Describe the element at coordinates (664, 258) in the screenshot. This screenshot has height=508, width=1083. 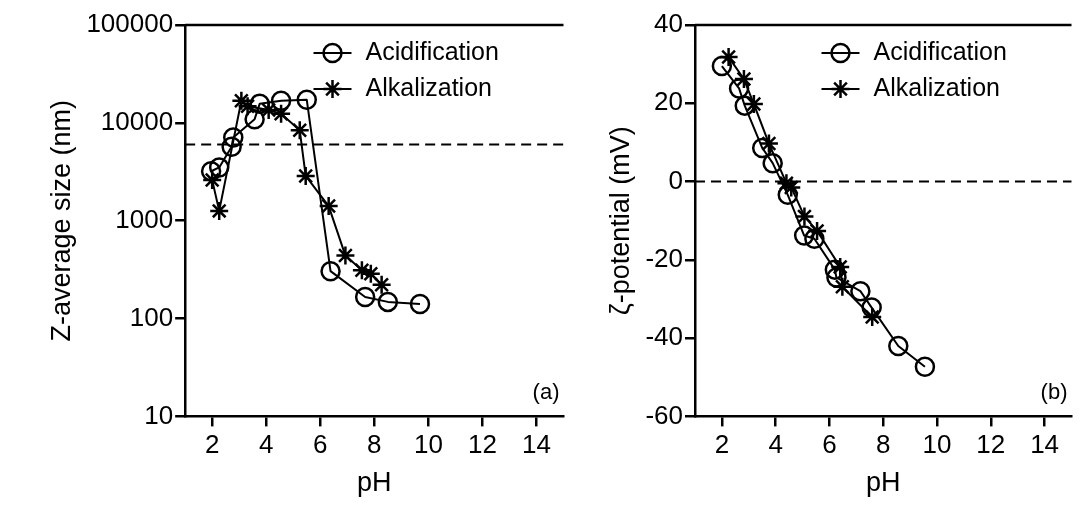
I see `y-tick-label: -20` at that location.